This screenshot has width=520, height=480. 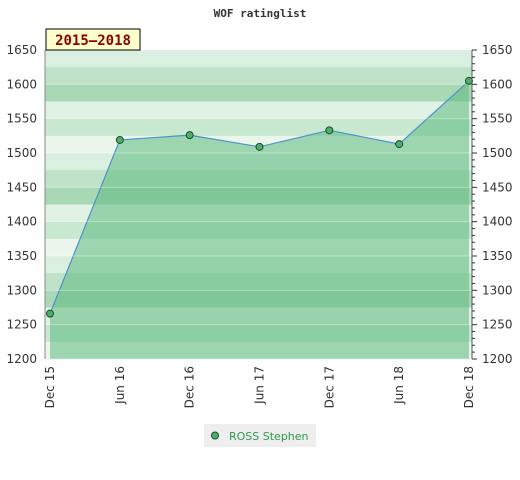 What do you see at coordinates (497, 119) in the screenshot?
I see `y-tick-label-right: 1550` at bounding box center [497, 119].